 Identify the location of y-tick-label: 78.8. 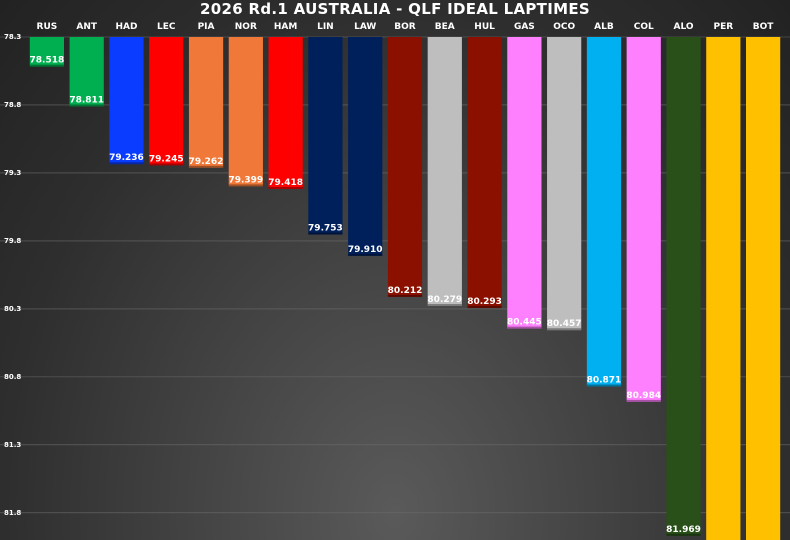
(12, 105).